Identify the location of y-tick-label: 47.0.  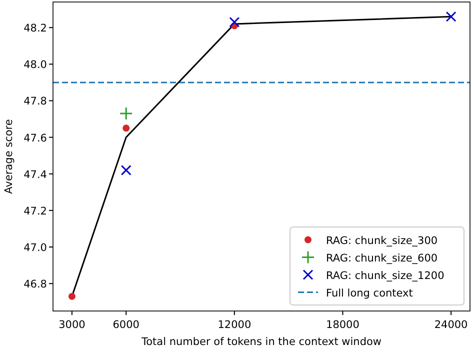
(35, 248).